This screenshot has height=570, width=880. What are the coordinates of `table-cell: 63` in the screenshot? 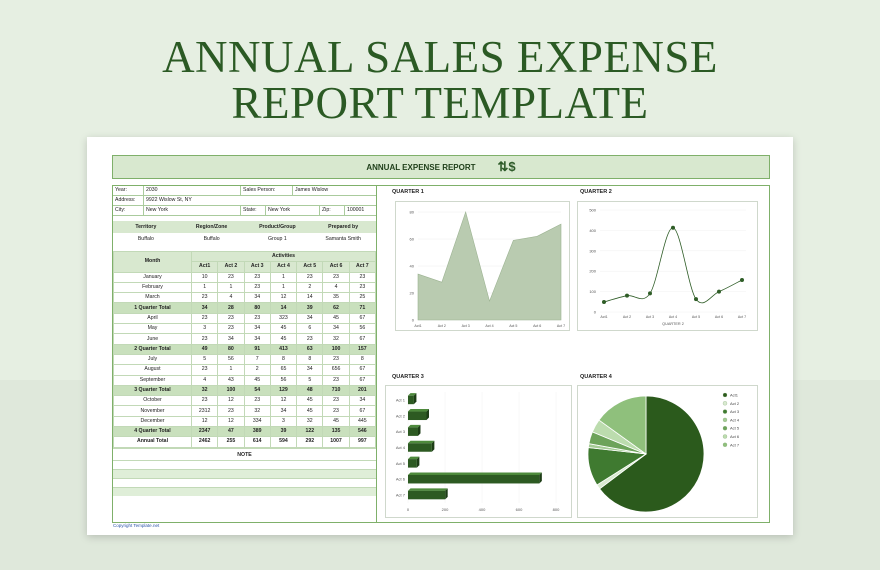 It's located at (310, 349).